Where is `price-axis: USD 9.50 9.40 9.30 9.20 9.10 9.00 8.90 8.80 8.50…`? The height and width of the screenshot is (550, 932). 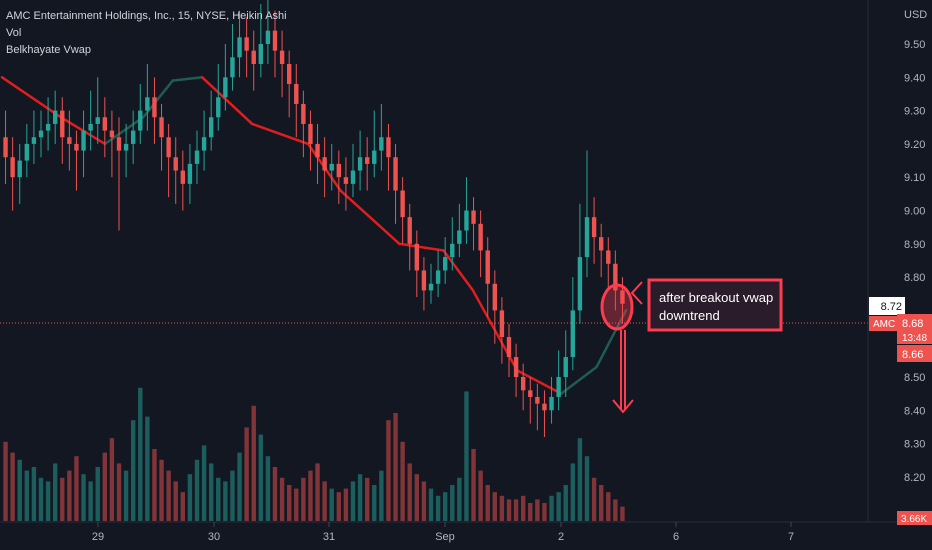
price-axis: USD 9.50 9.40 9.30 9.20 9.10 9.00 8.90 8.80 8.50… is located at coordinates (915, 246).